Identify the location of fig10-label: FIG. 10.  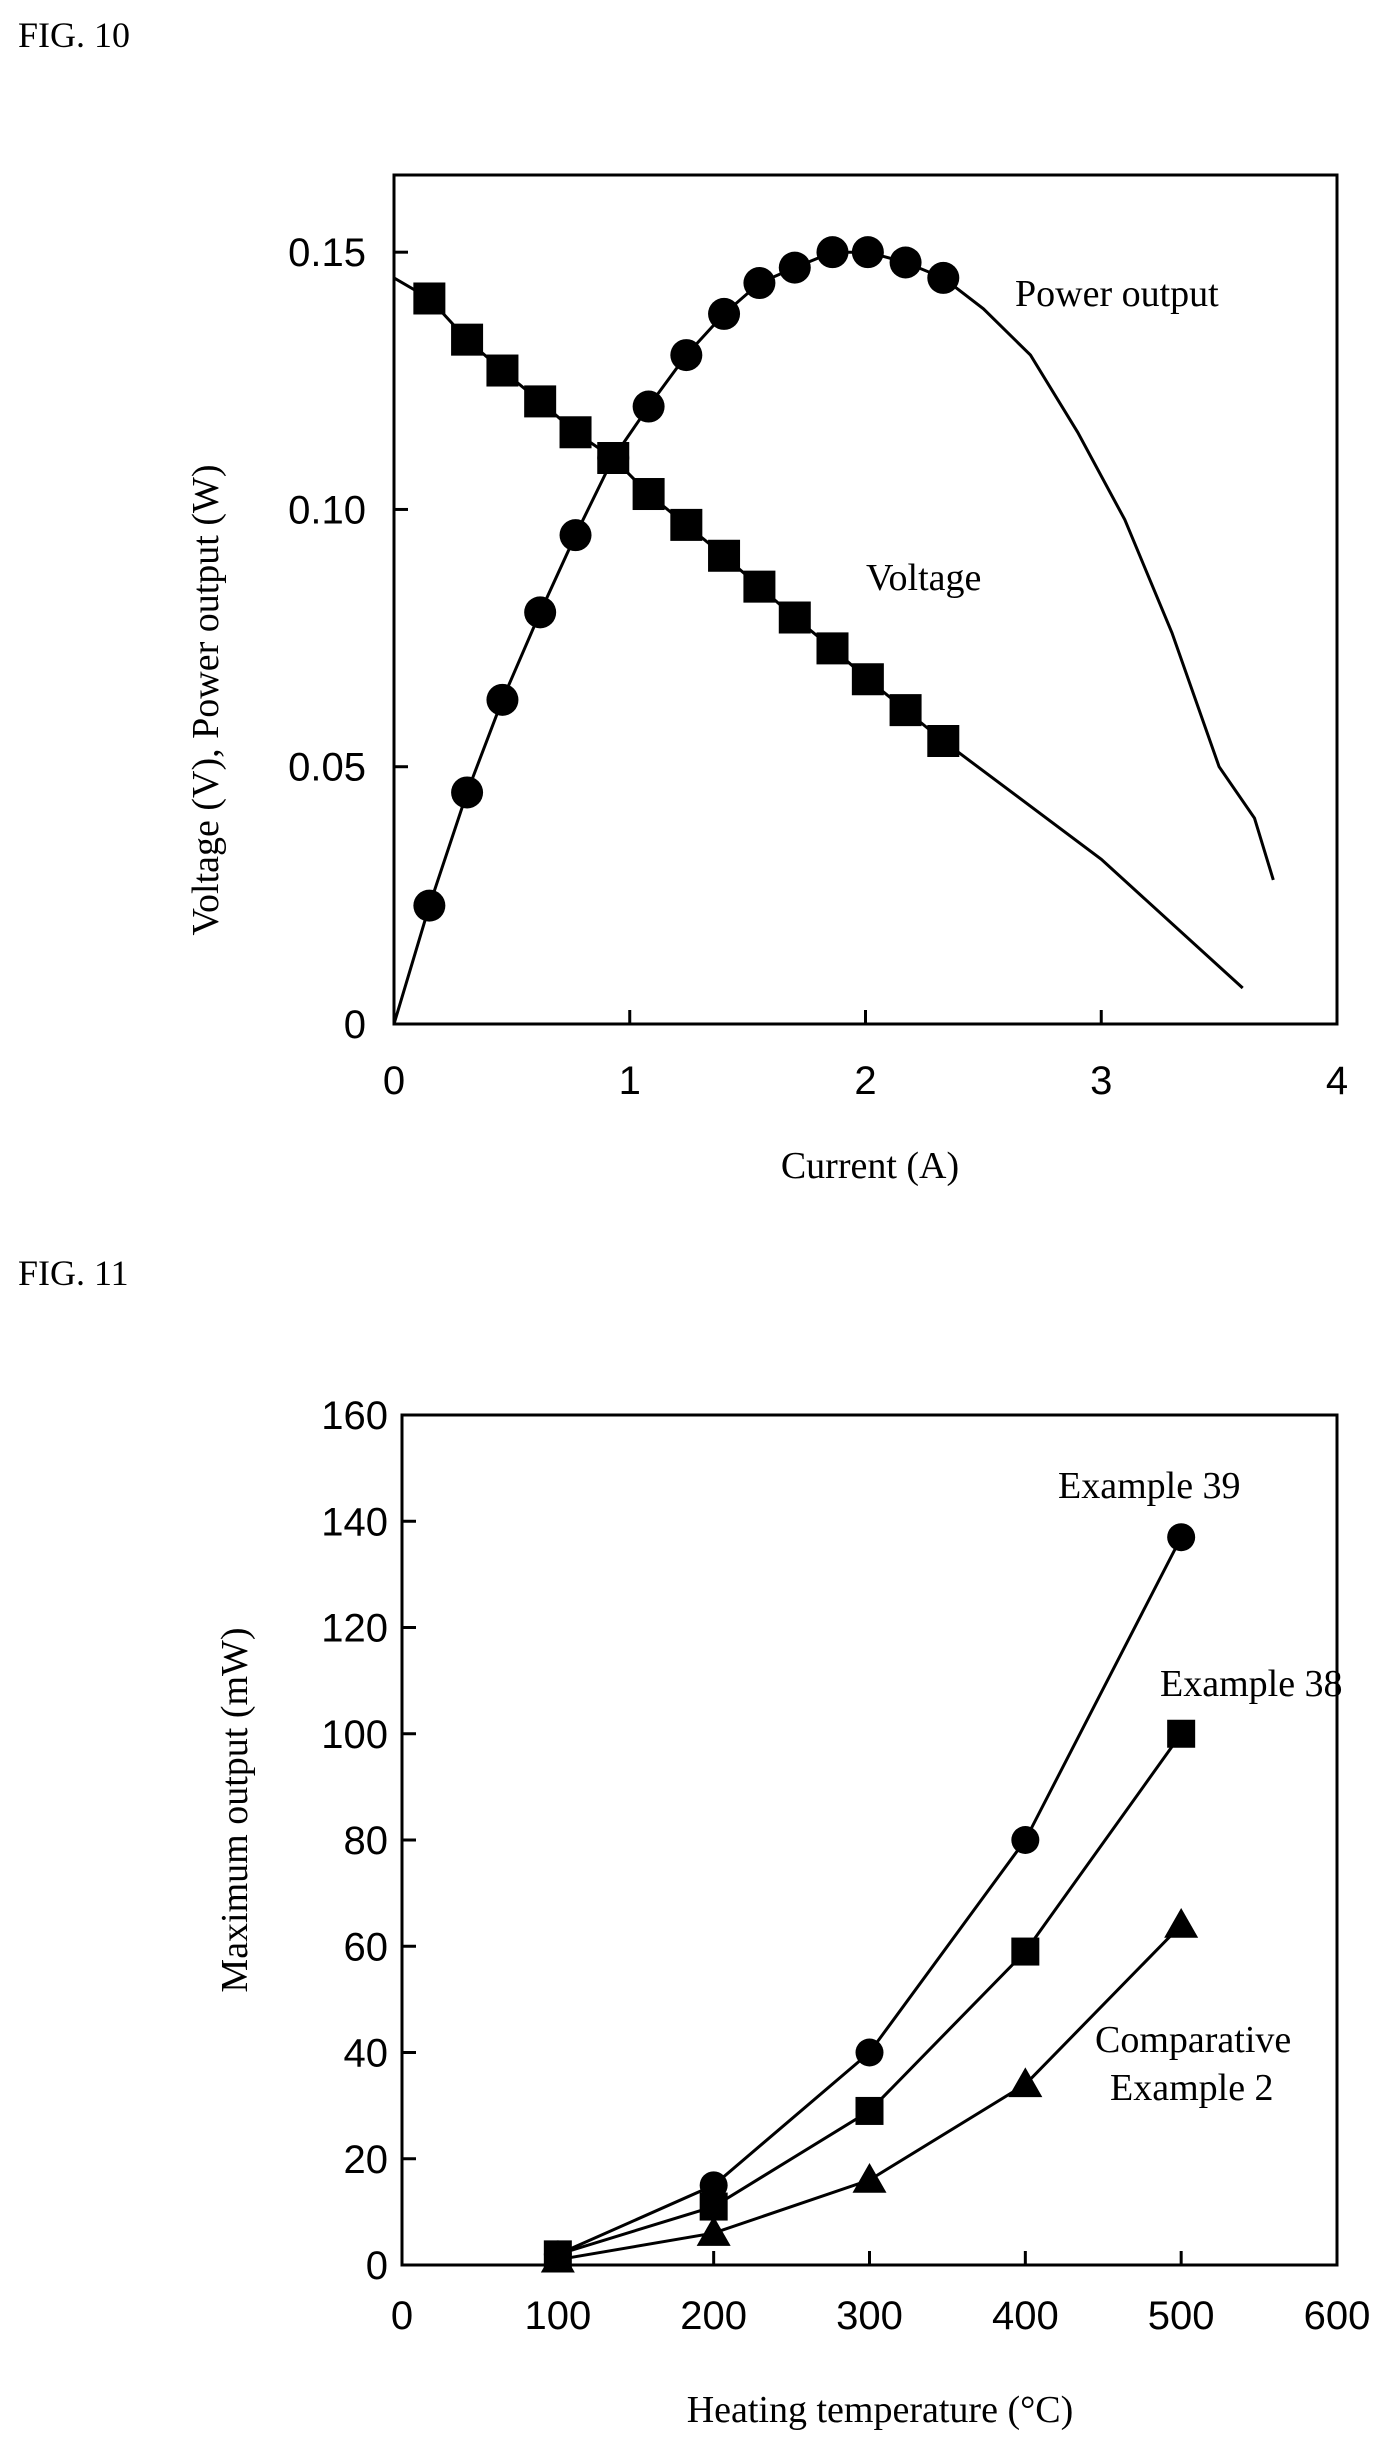
(74, 35).